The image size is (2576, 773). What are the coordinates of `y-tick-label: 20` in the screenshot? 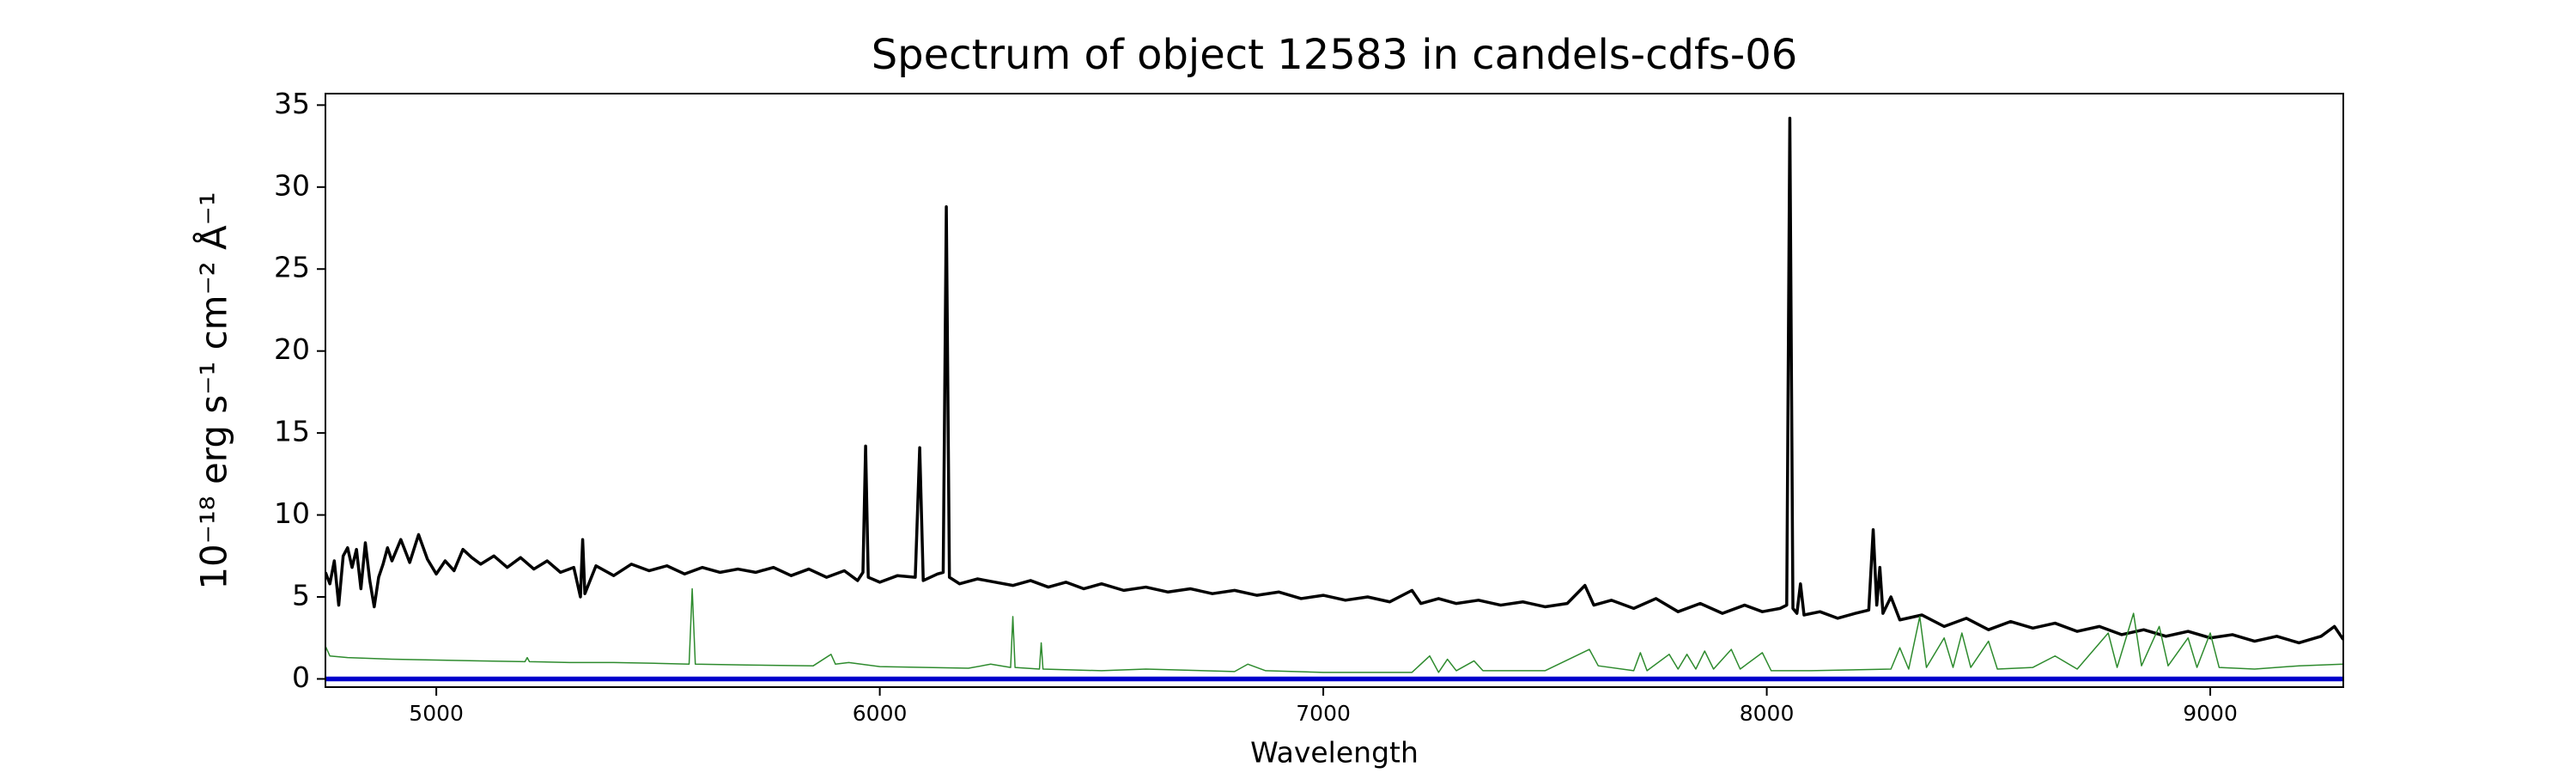 It's located at (292, 349).